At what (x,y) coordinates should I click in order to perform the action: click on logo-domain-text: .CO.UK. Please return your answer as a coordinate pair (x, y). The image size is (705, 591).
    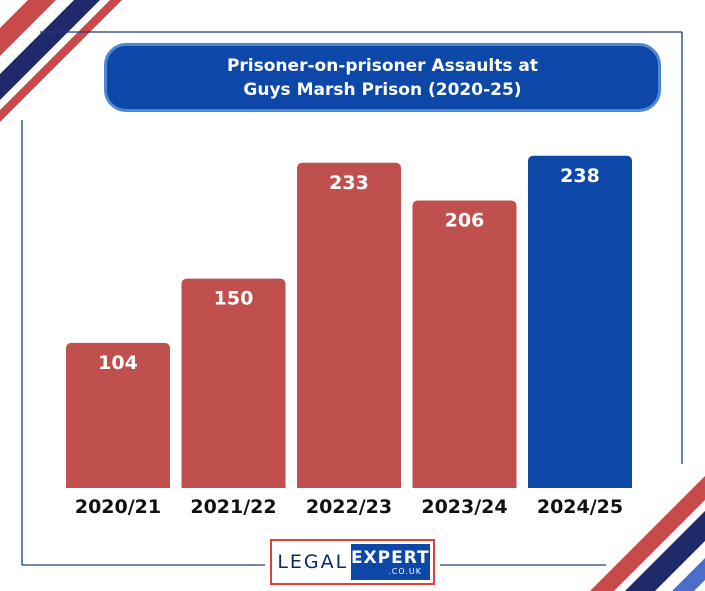
    Looking at the image, I should click on (405, 571).